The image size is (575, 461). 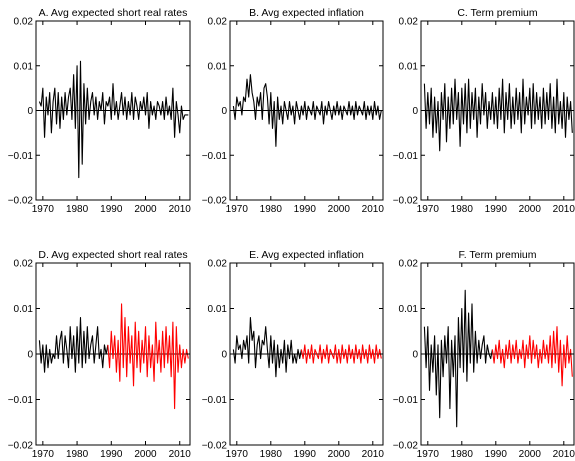 I want to click on panel-a-xtick-label: 2010, so click(x=180, y=209).